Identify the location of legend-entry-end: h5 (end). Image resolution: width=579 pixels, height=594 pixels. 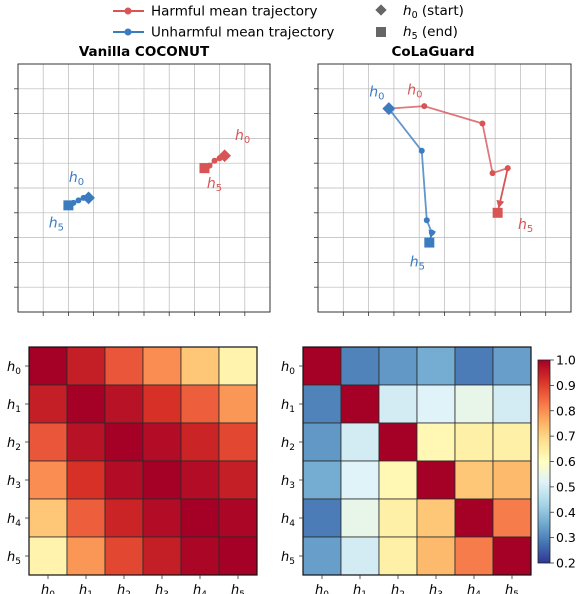
(417, 33).